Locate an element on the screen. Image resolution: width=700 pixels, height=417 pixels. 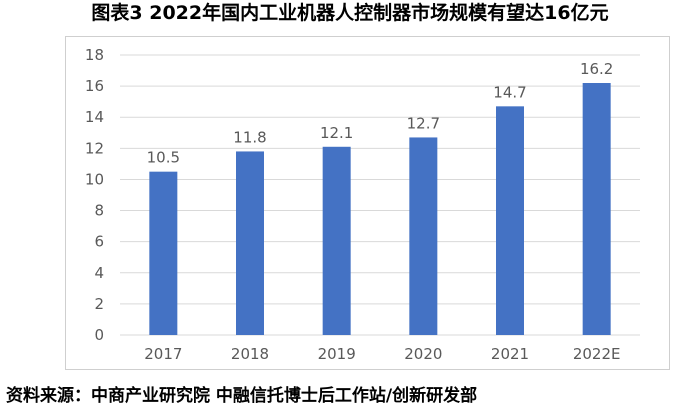
x-tick-label: 2017 is located at coordinates (163, 354).